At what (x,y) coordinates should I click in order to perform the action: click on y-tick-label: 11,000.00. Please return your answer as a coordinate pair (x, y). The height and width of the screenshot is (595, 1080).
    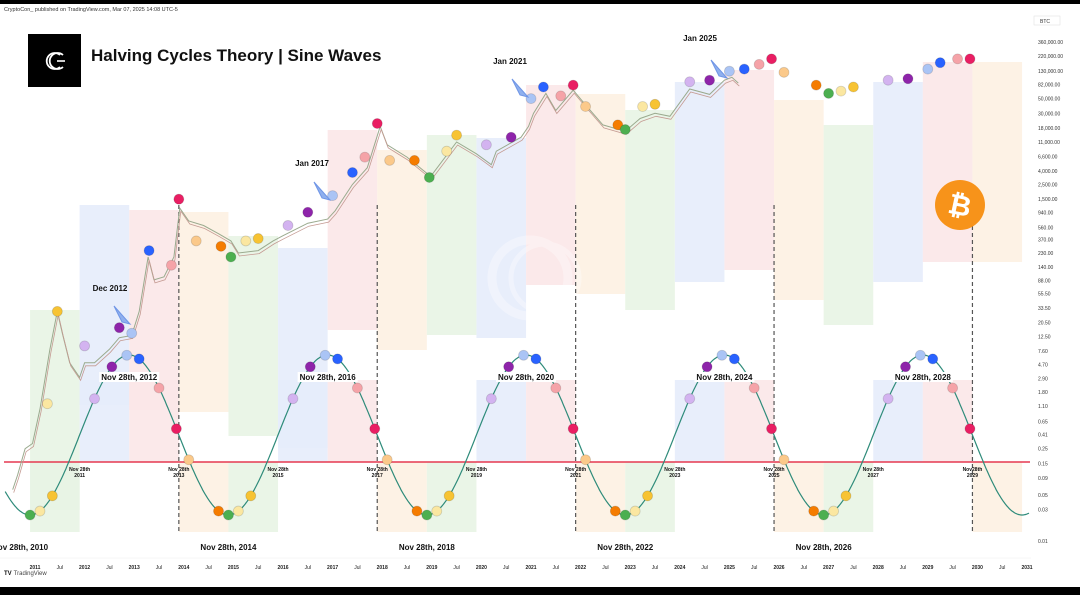
    Looking at the image, I should click on (1049, 143).